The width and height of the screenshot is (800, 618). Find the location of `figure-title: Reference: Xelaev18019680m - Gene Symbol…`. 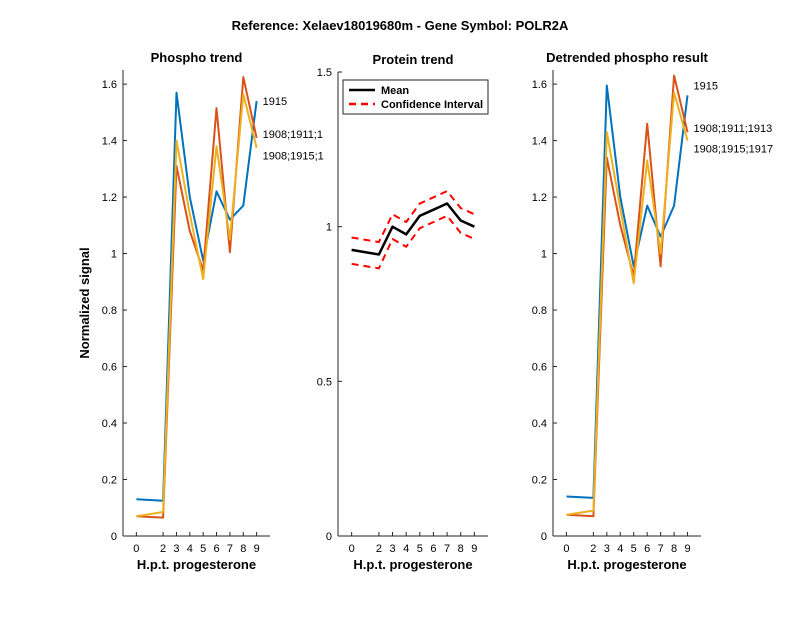

figure-title: Reference: Xelaev18019680m - Gene Symbol… is located at coordinates (400, 25).